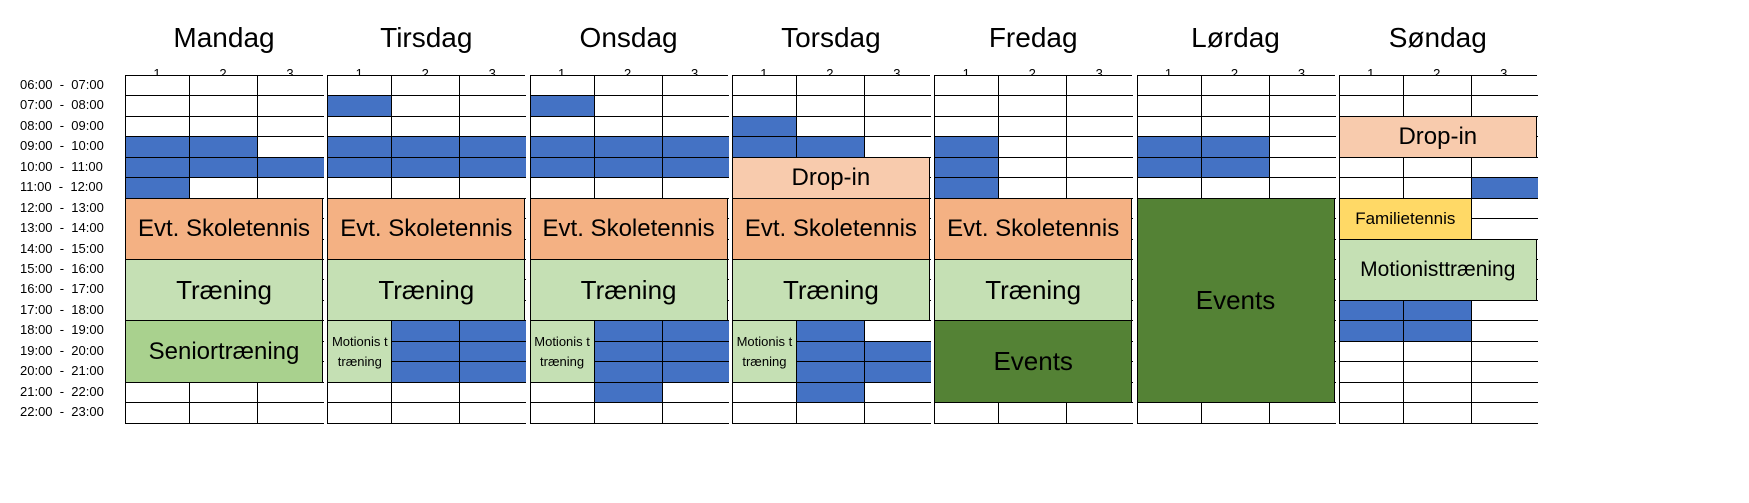  Describe the element at coordinates (1437, 269) in the screenshot. I see `activity-block: Motionisttræning` at that location.